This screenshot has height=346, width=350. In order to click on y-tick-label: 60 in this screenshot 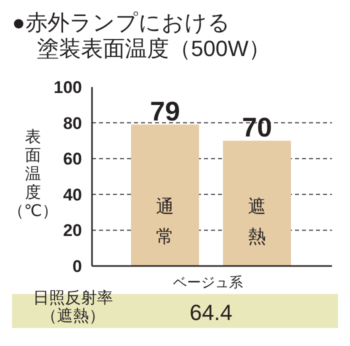, I will do `click(72, 159)`.